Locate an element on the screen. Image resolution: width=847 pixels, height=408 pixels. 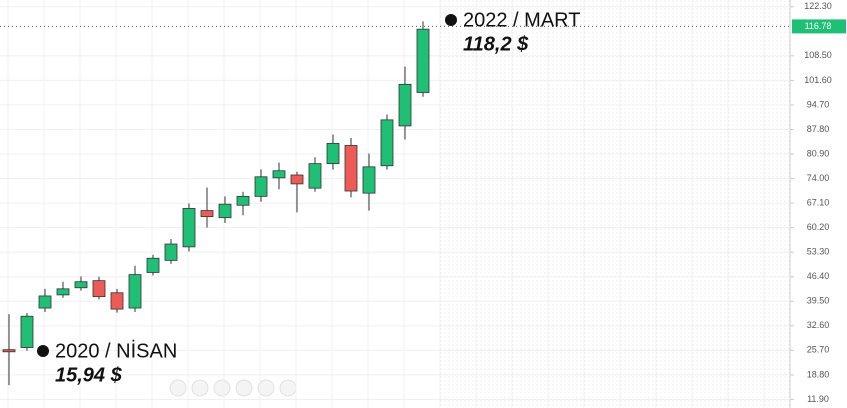
y-tick-label: 74.00 is located at coordinates (818, 178).